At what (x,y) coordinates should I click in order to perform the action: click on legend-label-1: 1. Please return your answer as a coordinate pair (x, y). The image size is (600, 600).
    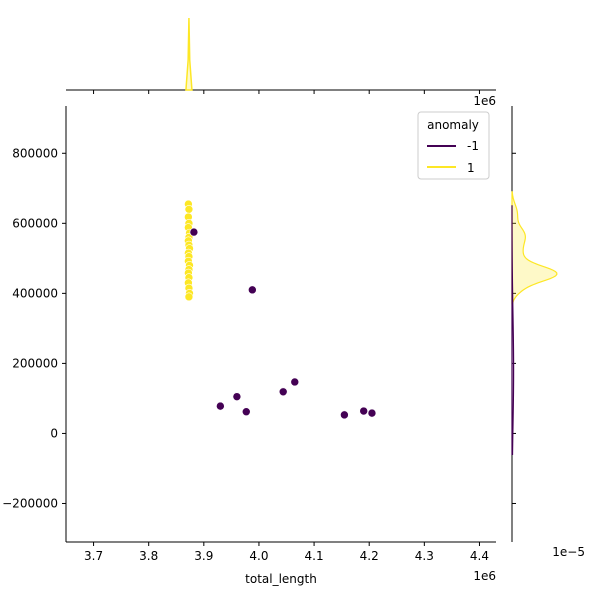
    Looking at the image, I should click on (471, 168).